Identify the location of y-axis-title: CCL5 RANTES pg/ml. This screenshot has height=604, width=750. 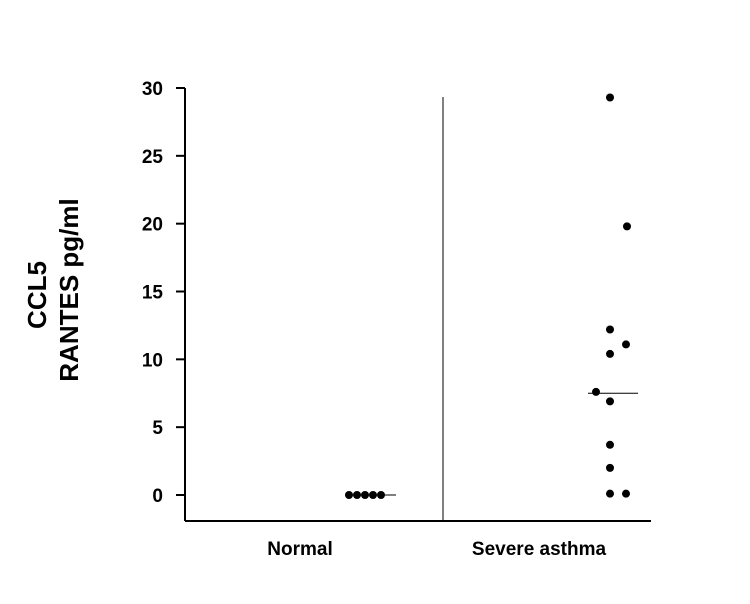
(53, 289).